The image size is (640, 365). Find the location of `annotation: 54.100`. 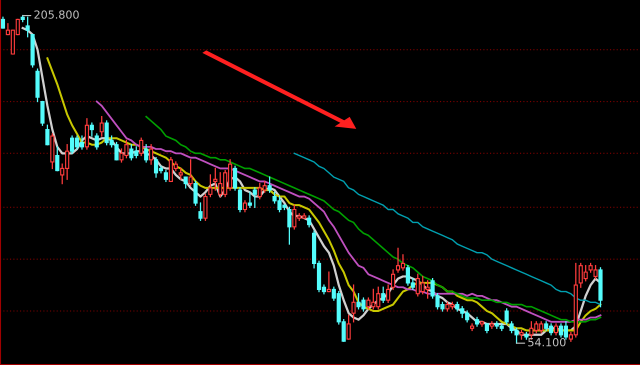

annotation: 54.100 is located at coordinates (547, 342).